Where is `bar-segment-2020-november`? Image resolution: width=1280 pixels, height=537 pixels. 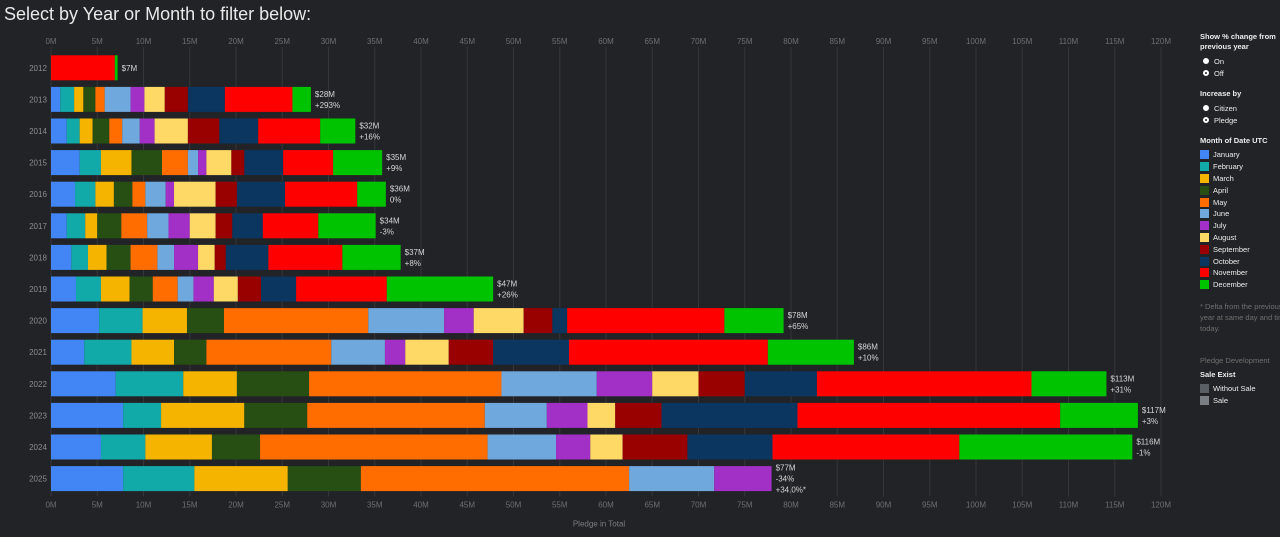
bar-segment-2020-november is located at coordinates (646, 321).